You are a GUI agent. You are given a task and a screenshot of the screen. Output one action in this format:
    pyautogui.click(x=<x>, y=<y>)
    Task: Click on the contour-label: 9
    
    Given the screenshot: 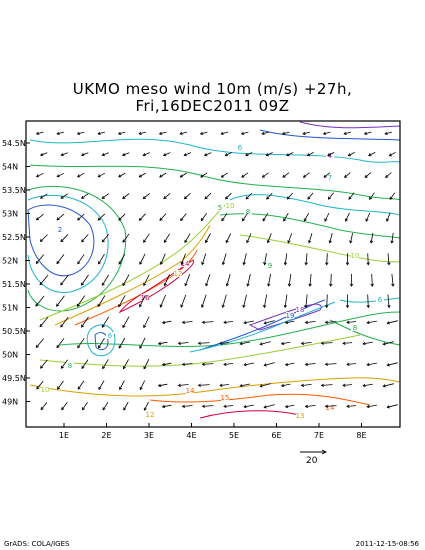 What is the action you would take?
    pyautogui.click(x=270, y=266)
    